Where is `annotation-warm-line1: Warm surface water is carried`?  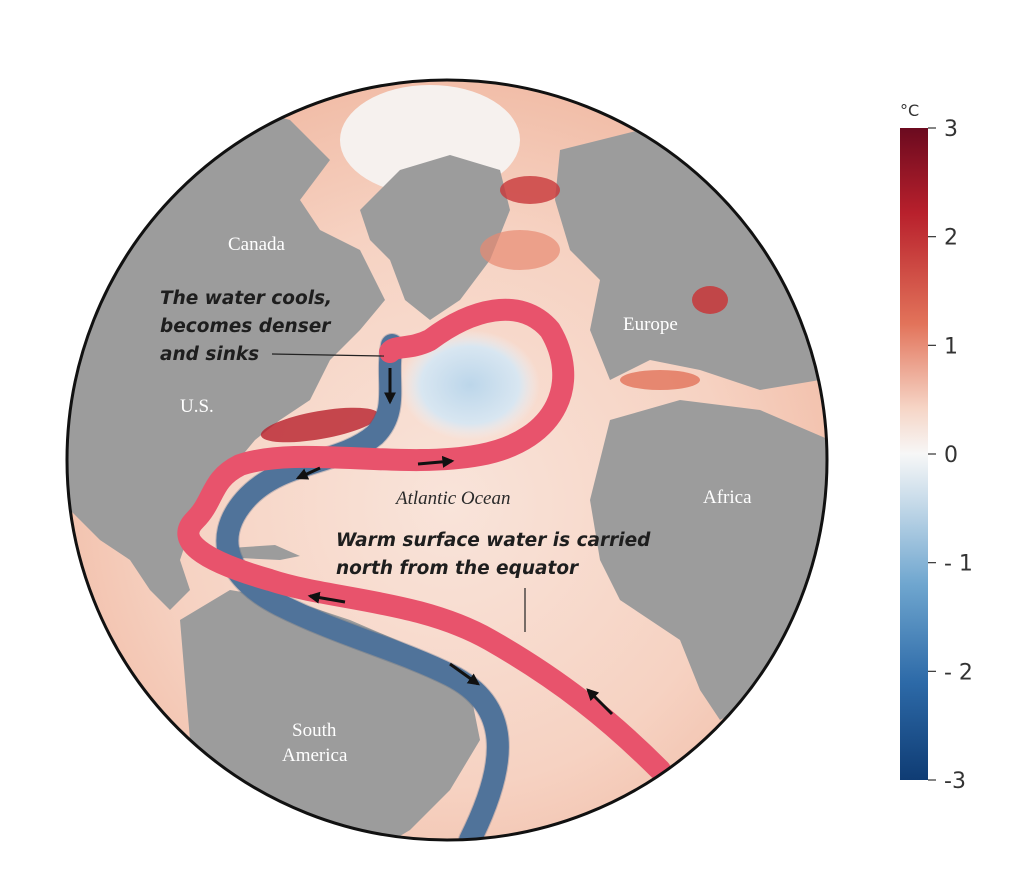 annotation-warm-line1: Warm surface water is carried is located at coordinates (493, 540).